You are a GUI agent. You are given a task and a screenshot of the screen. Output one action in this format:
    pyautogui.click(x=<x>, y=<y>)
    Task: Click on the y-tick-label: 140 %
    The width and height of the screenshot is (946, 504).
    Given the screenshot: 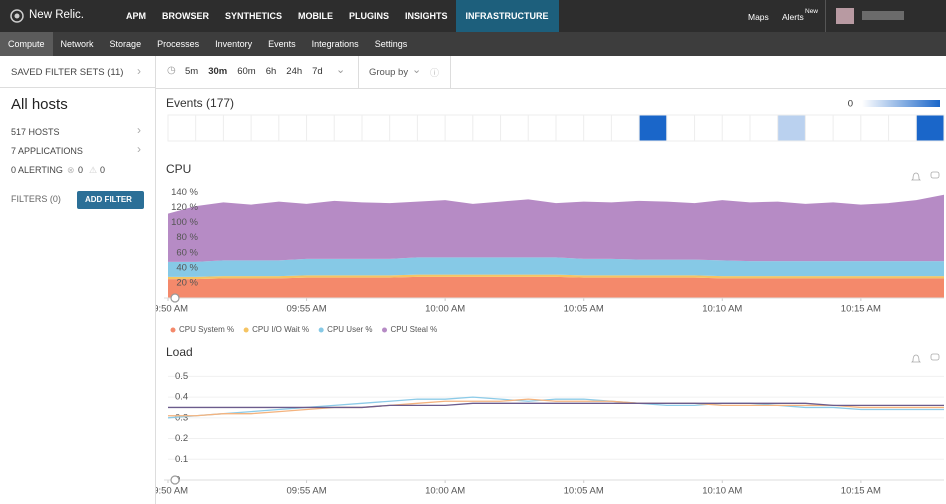 What is the action you would take?
    pyautogui.click(x=184, y=192)
    